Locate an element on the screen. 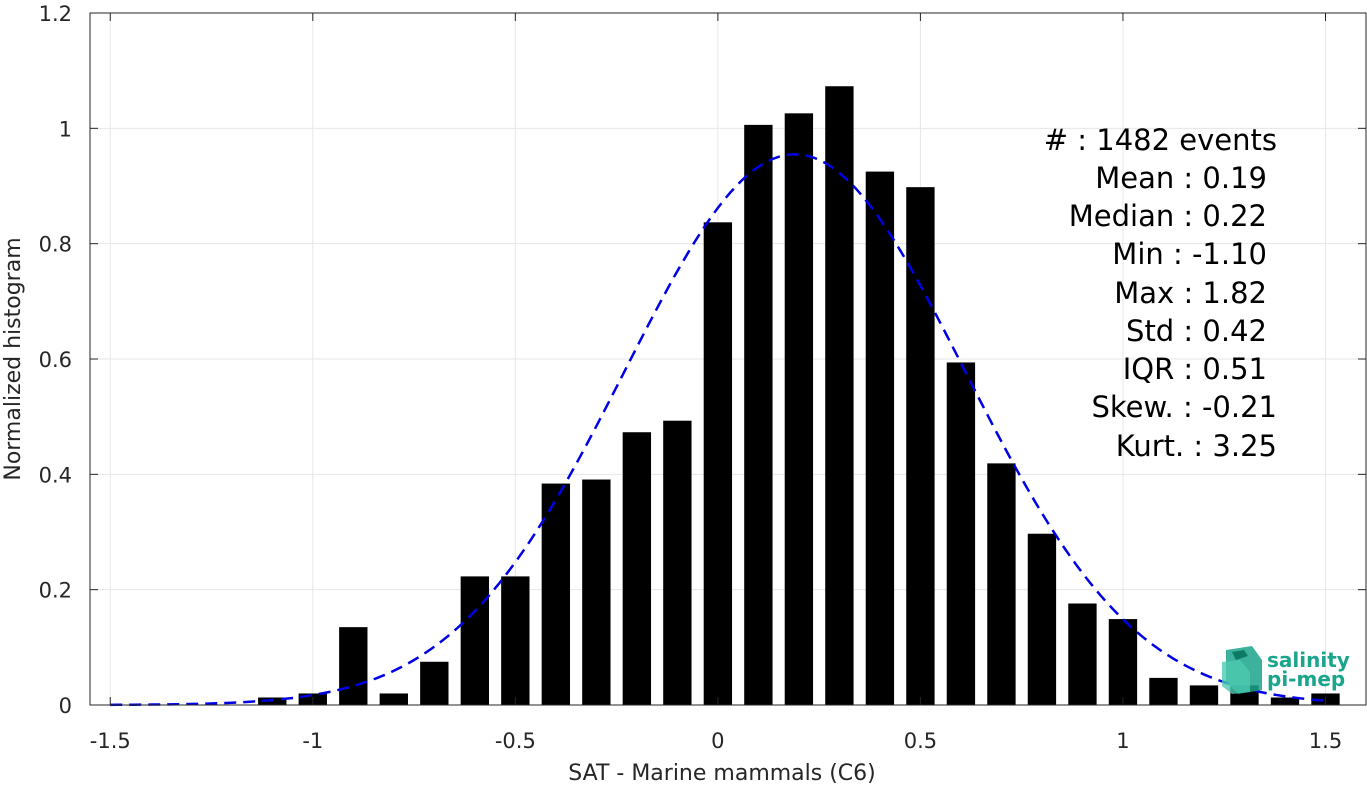 The image size is (1367, 785). stats-line-count: # : 1482 events is located at coordinates (1160, 140).